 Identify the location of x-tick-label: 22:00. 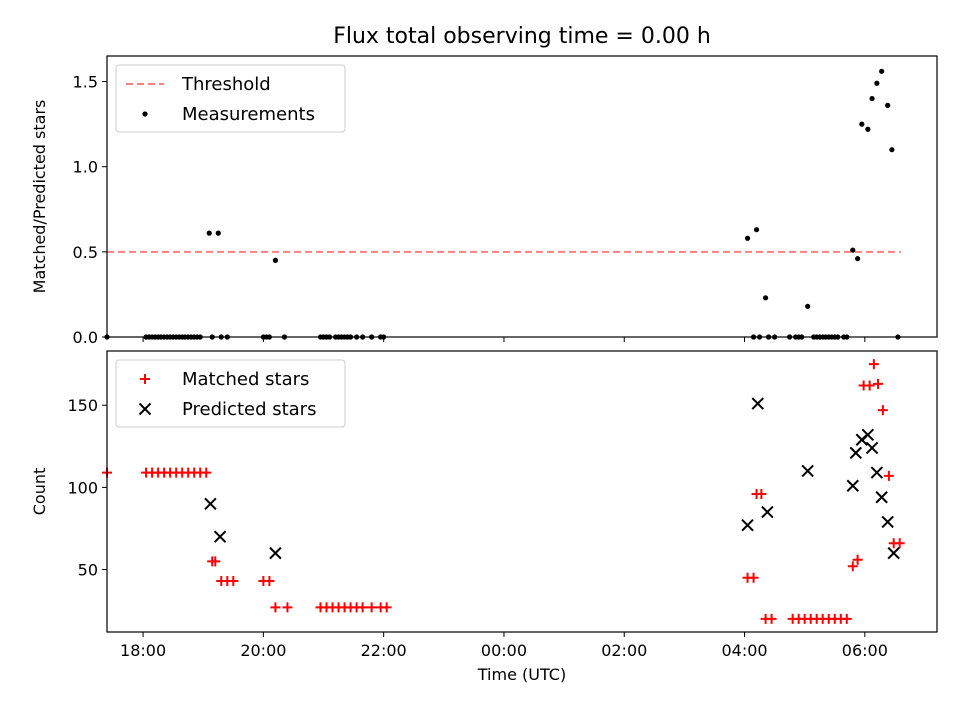
(384, 650).